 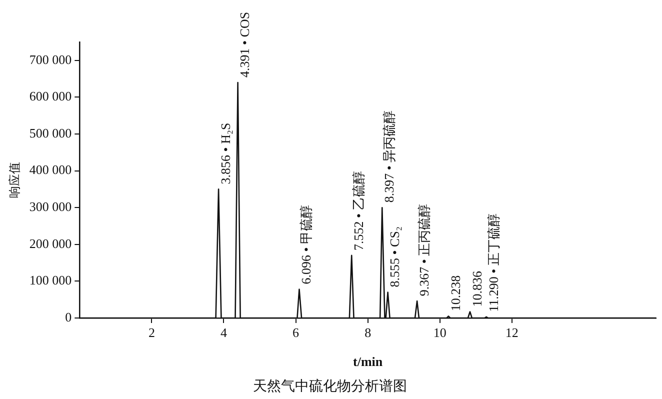 I want to click on x-tick-label: 12, so click(x=511, y=332).